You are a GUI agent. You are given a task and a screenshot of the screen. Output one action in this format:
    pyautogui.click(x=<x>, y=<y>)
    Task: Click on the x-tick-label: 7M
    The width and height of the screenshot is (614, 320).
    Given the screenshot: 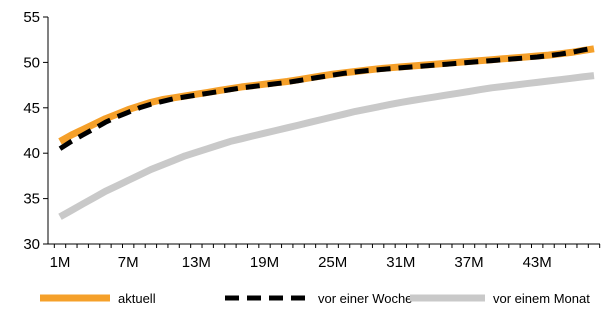 What is the action you would take?
    pyautogui.click(x=128, y=262)
    